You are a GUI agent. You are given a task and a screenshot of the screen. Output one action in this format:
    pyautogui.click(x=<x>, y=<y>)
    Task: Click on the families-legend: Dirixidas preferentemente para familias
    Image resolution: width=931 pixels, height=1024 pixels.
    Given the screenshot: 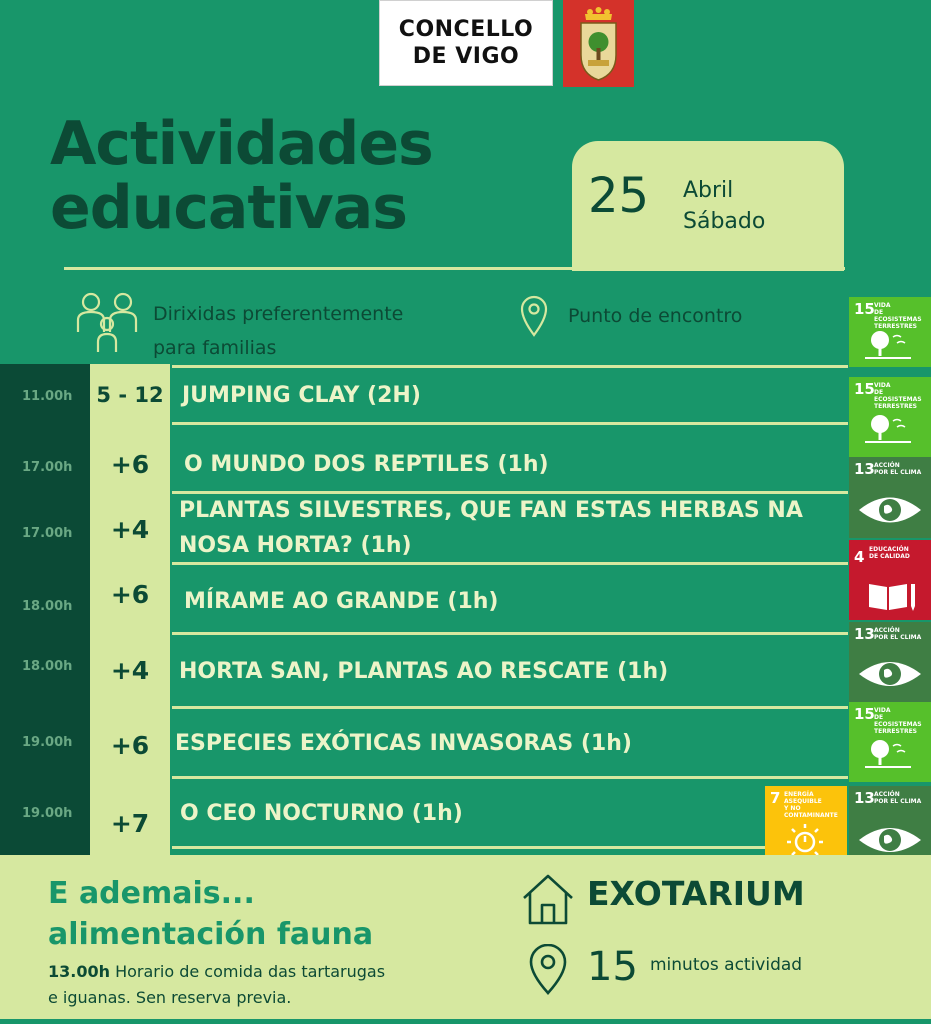 What is the action you would take?
    pyautogui.click(x=278, y=331)
    